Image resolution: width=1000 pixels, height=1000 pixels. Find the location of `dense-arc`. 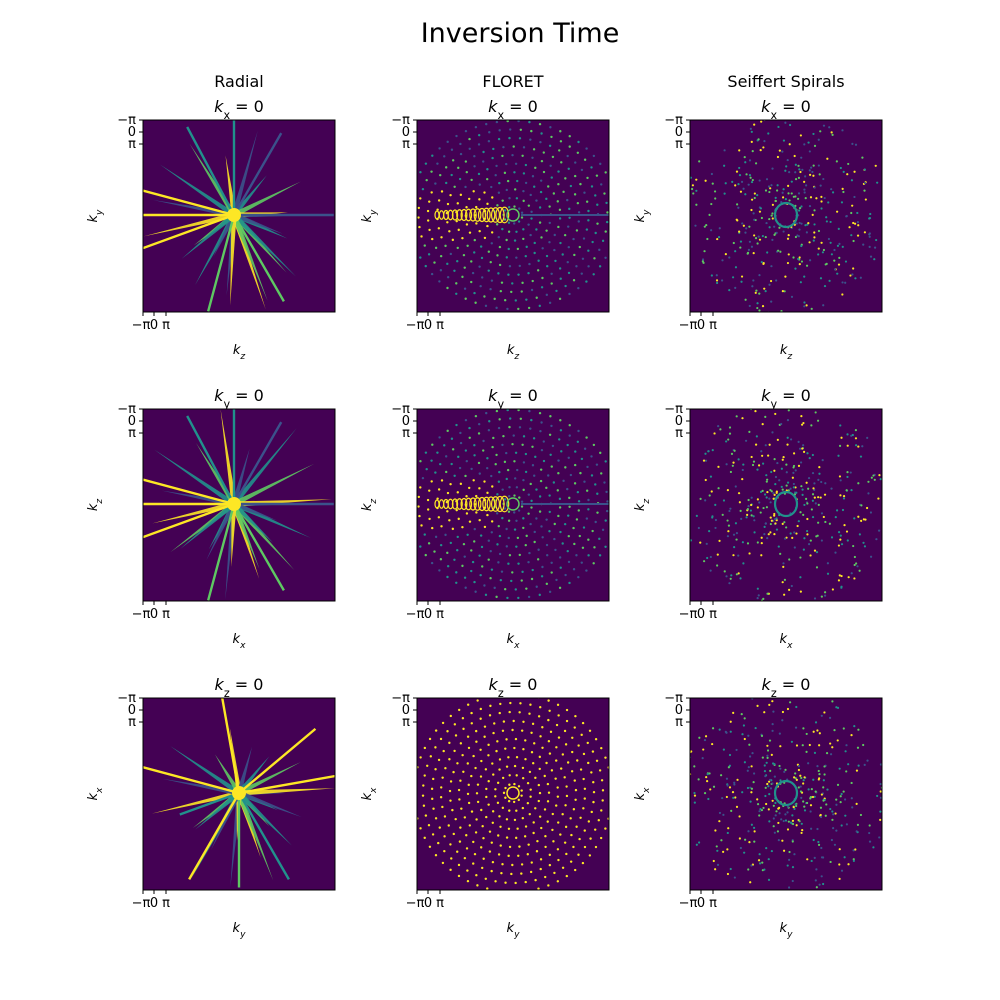

dense-arc is located at coordinates (486, 215).